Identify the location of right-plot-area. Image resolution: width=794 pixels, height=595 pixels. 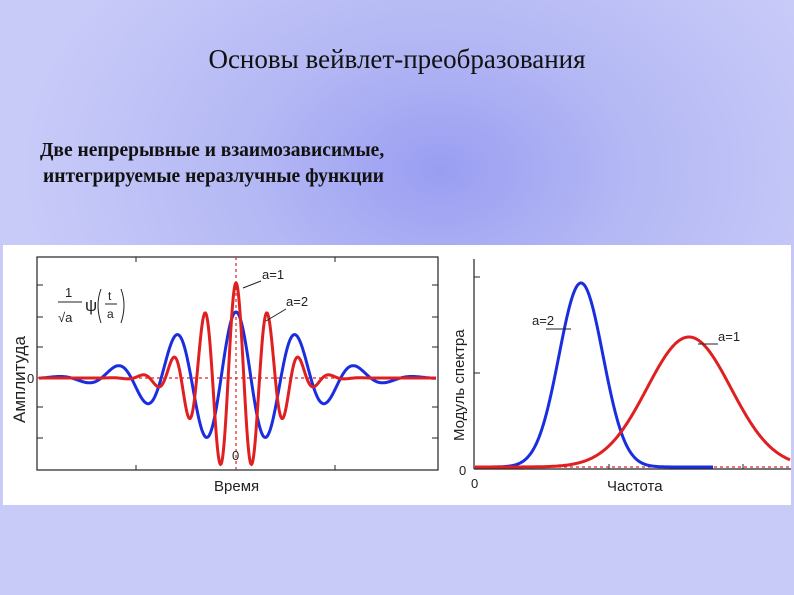
(632, 364).